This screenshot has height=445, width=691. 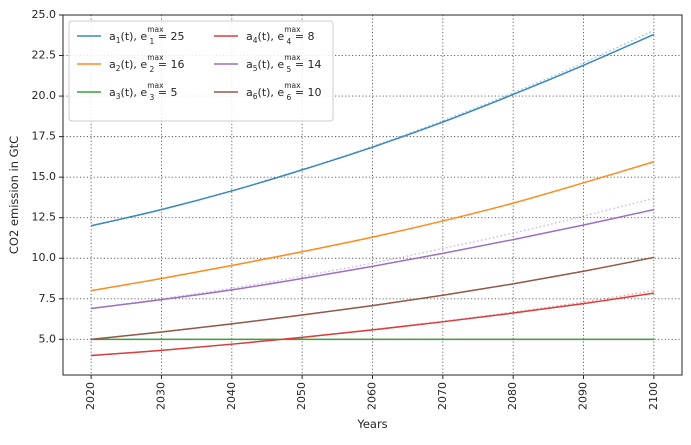 I want to click on x-tick-label: 2030, so click(x=160, y=396).